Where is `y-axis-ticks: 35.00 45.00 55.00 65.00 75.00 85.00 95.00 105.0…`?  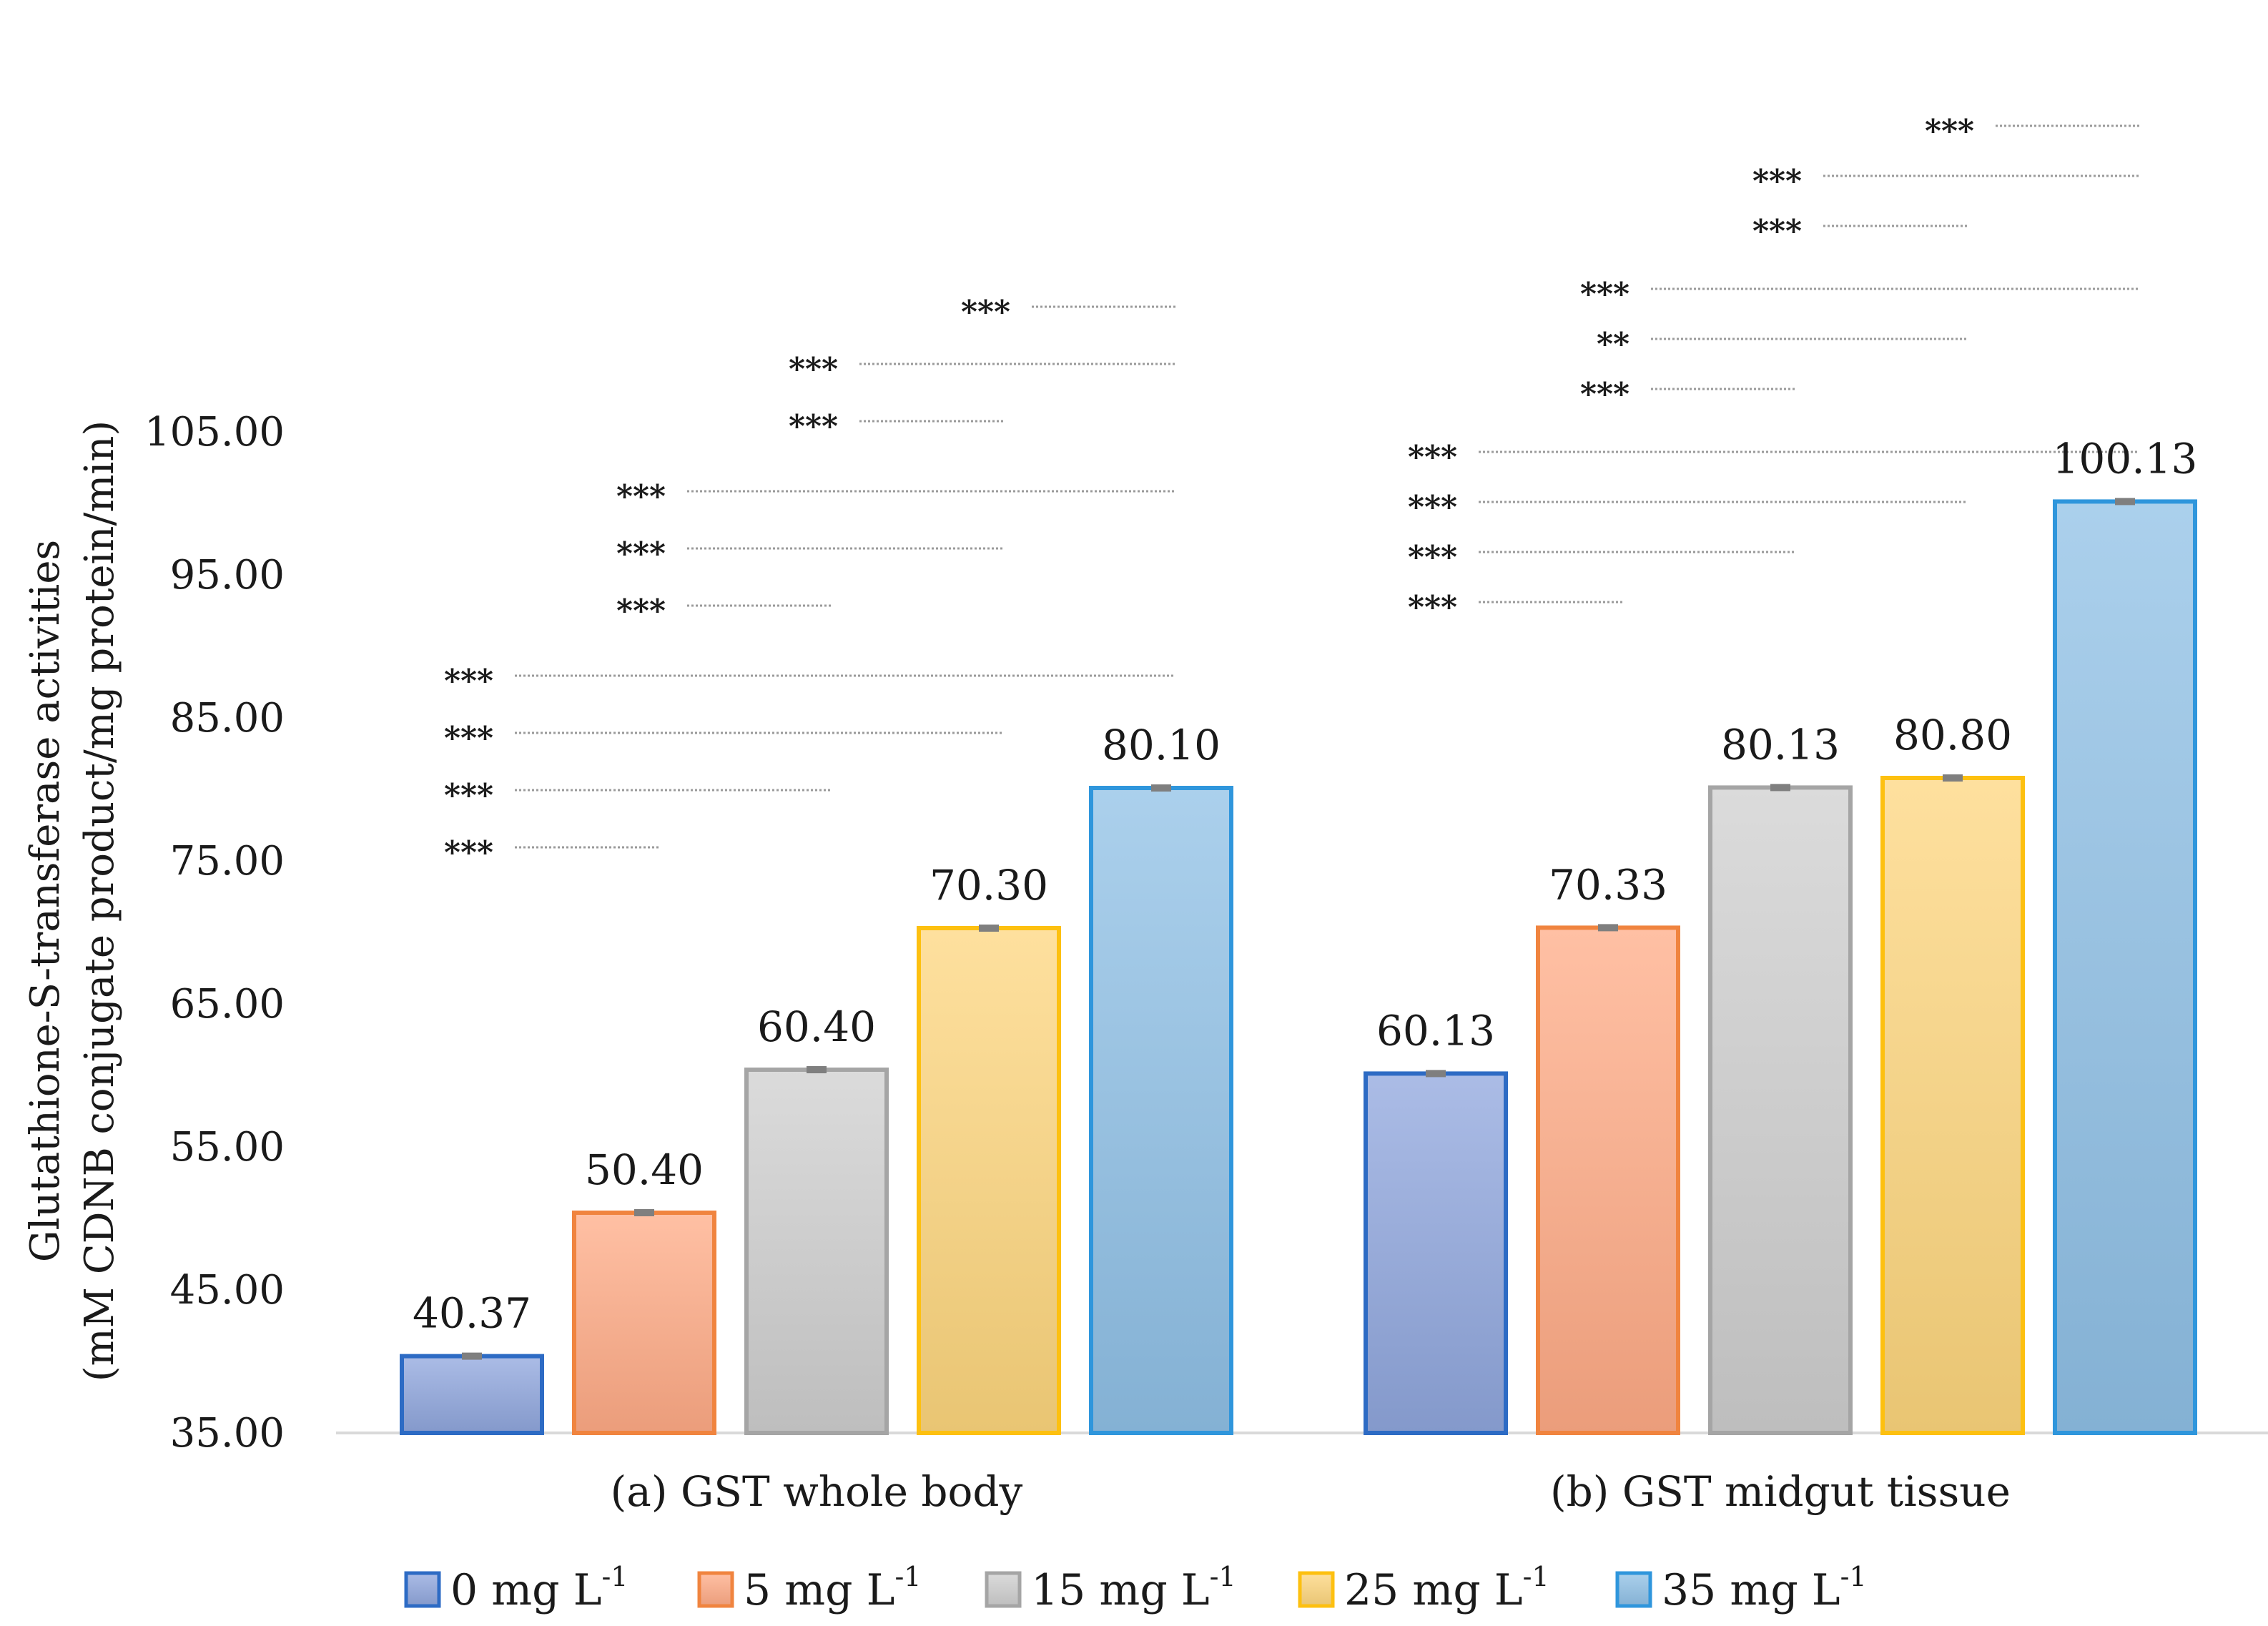
y-axis-ticks: 35.00 45.00 55.00 65.00 75.00 85.00 95.00 105.0… is located at coordinates (215, 933).